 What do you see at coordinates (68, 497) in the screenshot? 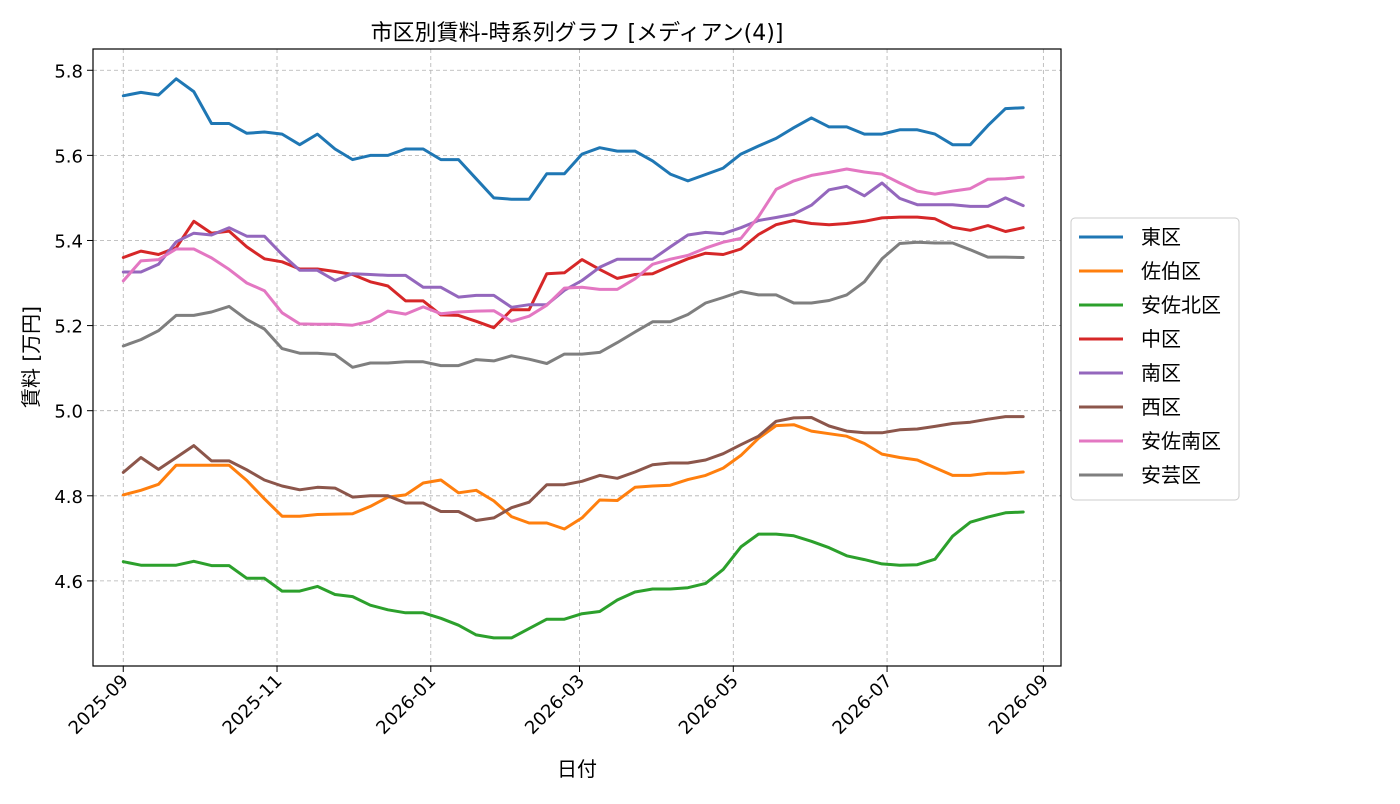
I see `y-tick-label: 4.8` at bounding box center [68, 497].